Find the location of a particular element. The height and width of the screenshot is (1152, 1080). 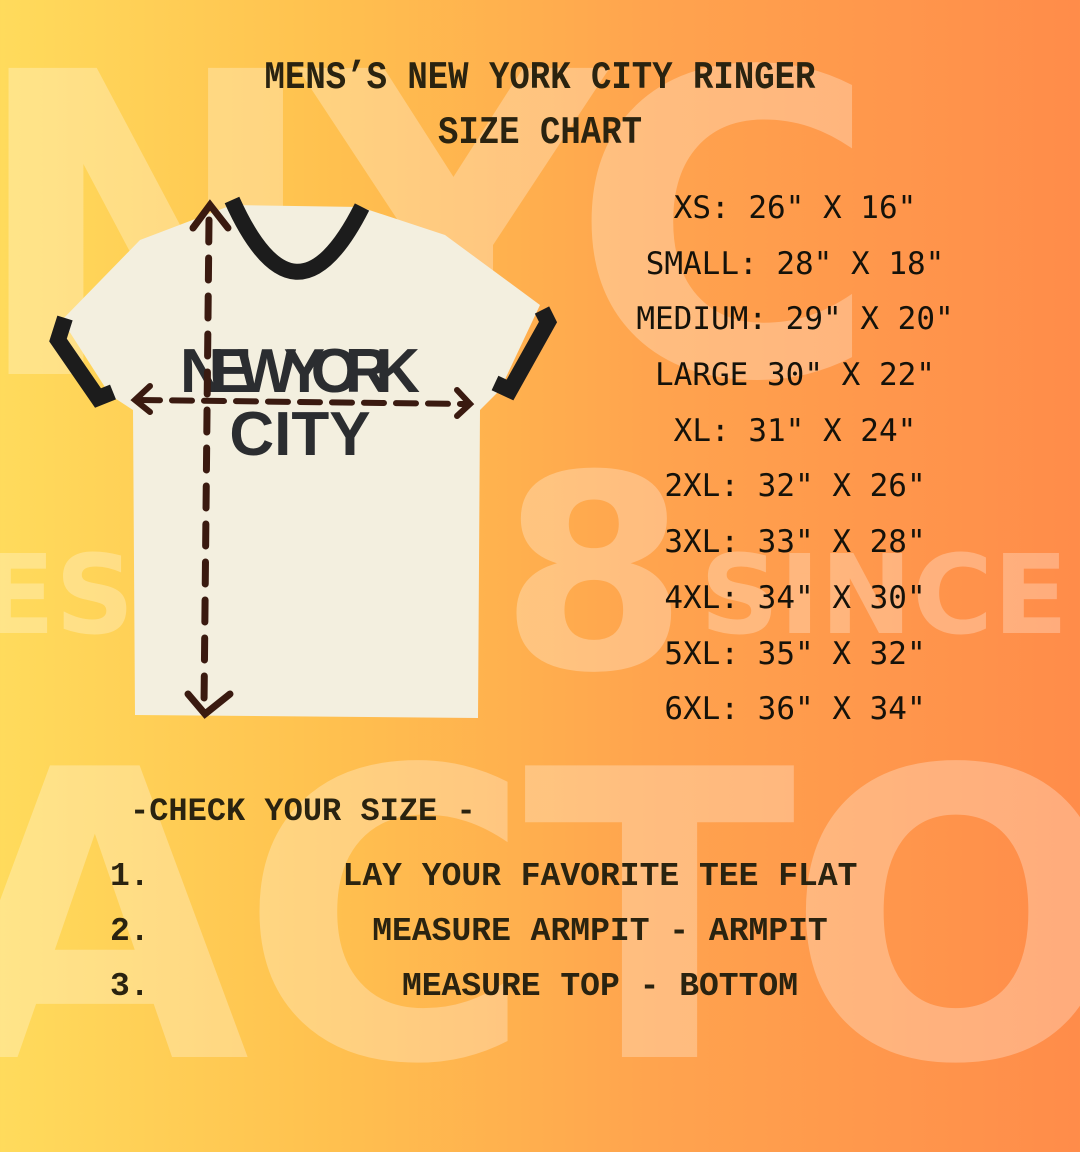

size-row-4xl: 4XL: 34" X 30" is located at coordinates (795, 597).